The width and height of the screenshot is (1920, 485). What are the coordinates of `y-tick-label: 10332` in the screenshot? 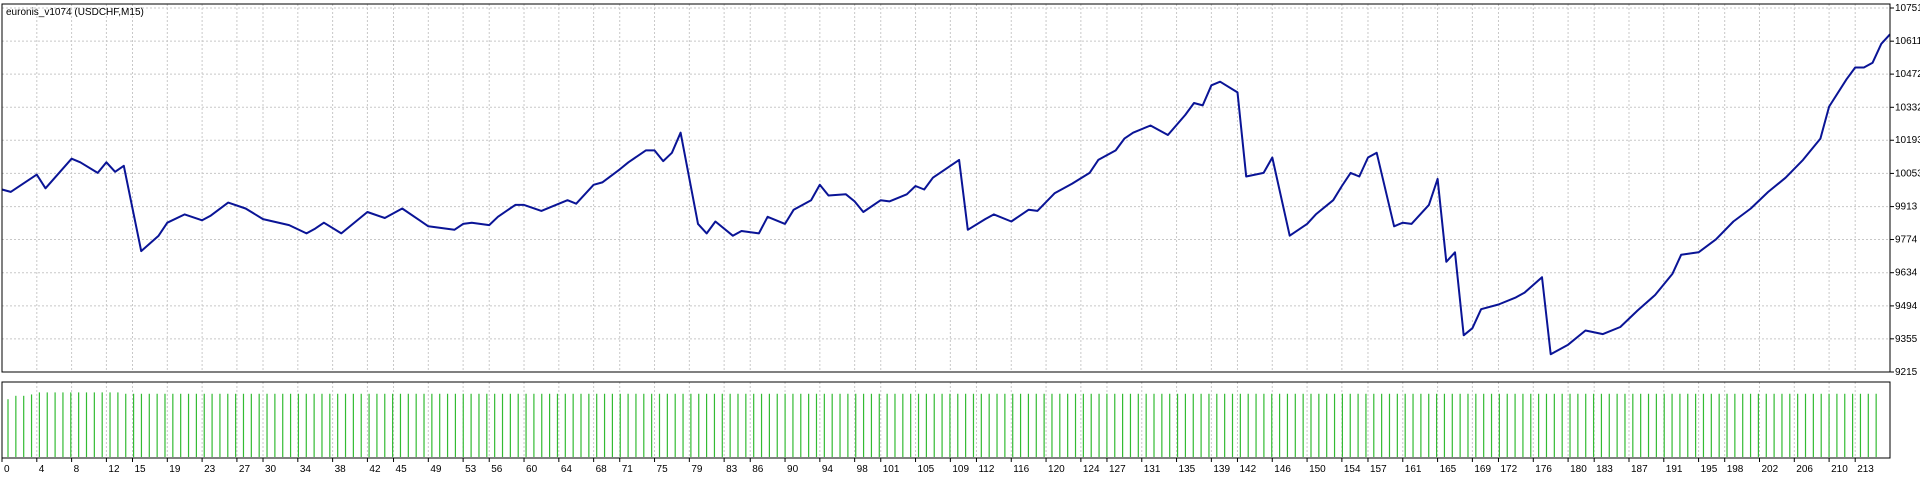 It's located at (1907, 107).